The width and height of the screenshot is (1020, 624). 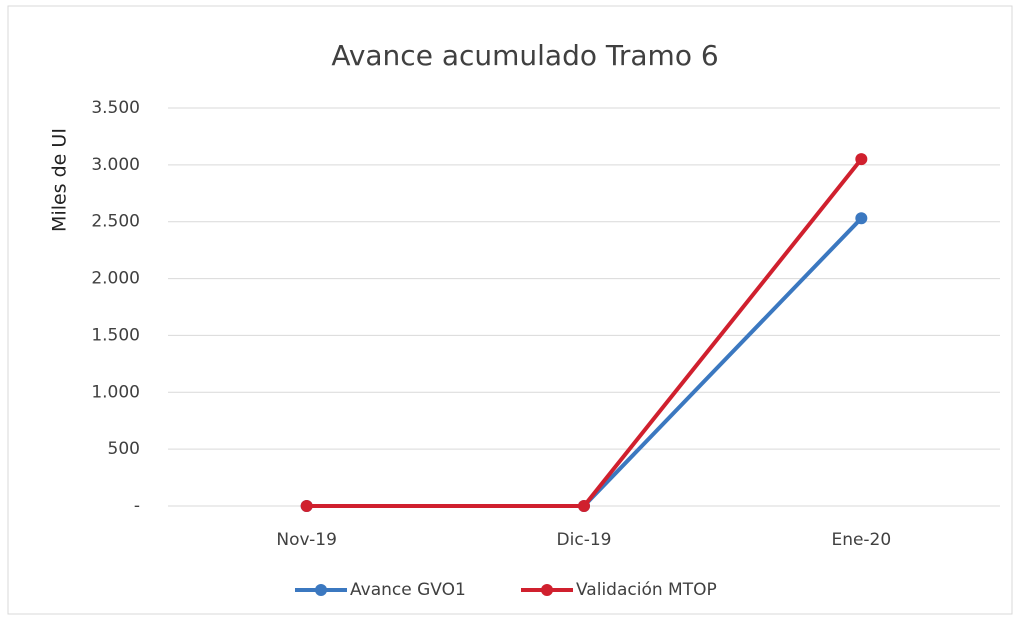 I want to click on x-tick-label: Ene-20, so click(x=861, y=540).